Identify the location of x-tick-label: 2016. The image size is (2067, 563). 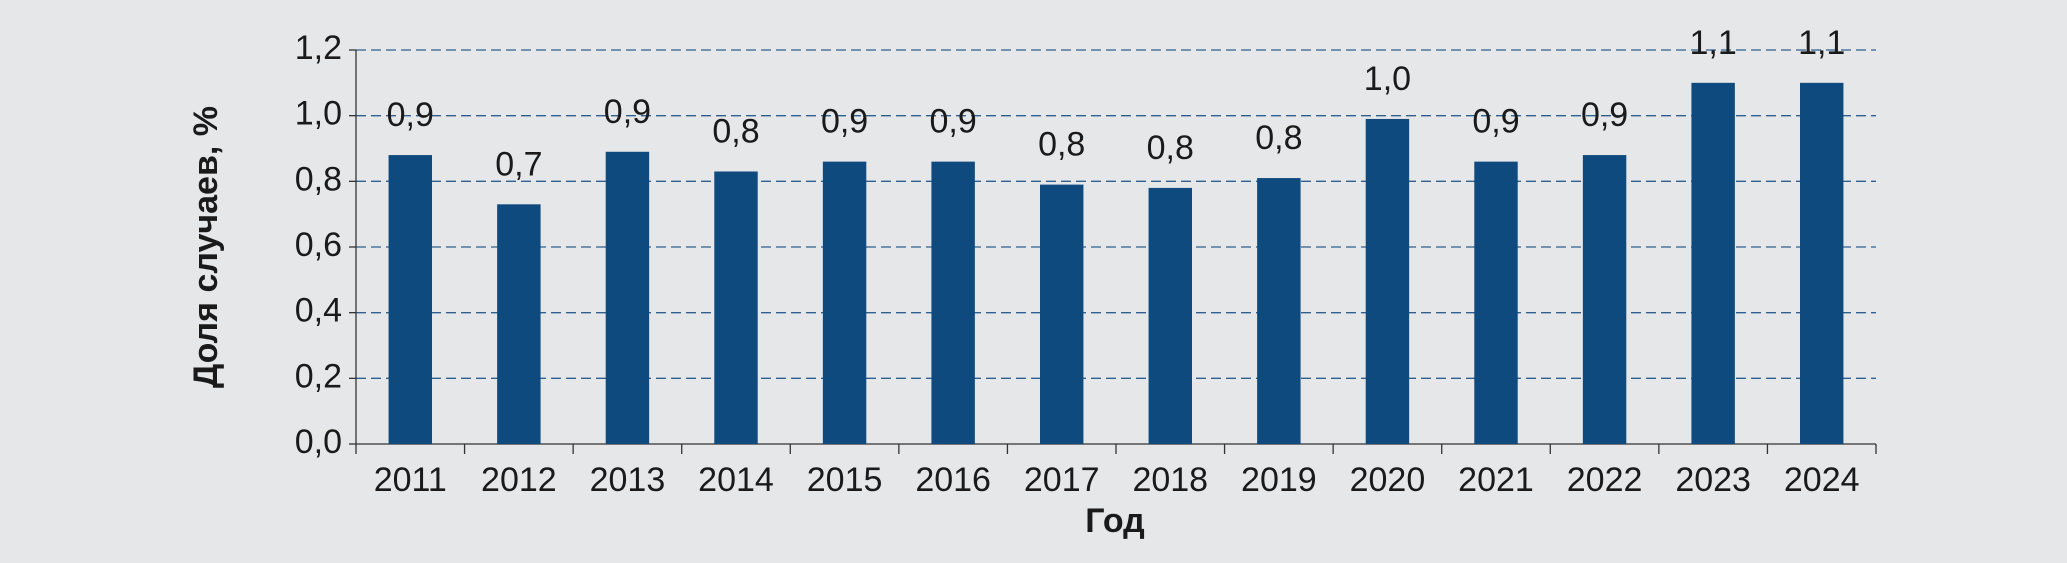
(953, 480).